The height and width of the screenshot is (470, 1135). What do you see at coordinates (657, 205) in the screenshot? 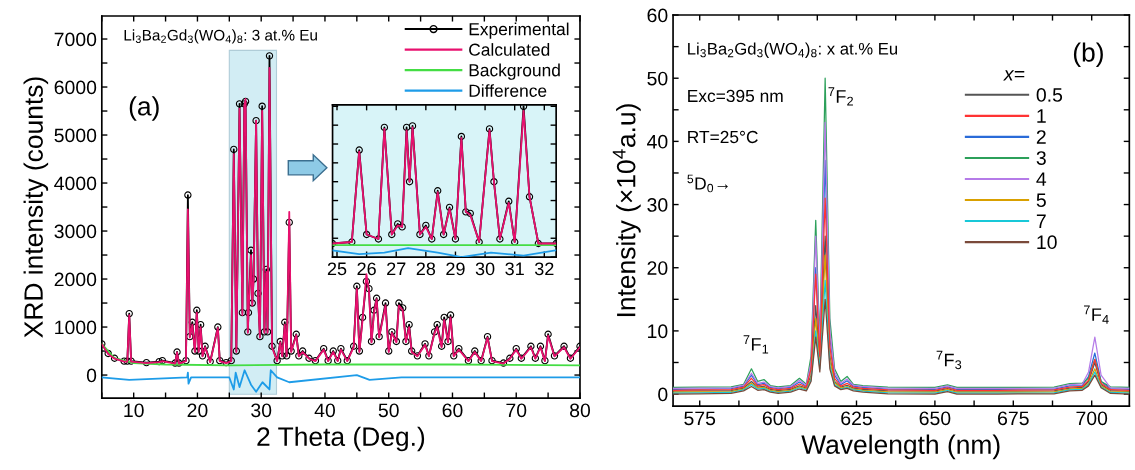
I see `y-tick-label: 30` at bounding box center [657, 205].